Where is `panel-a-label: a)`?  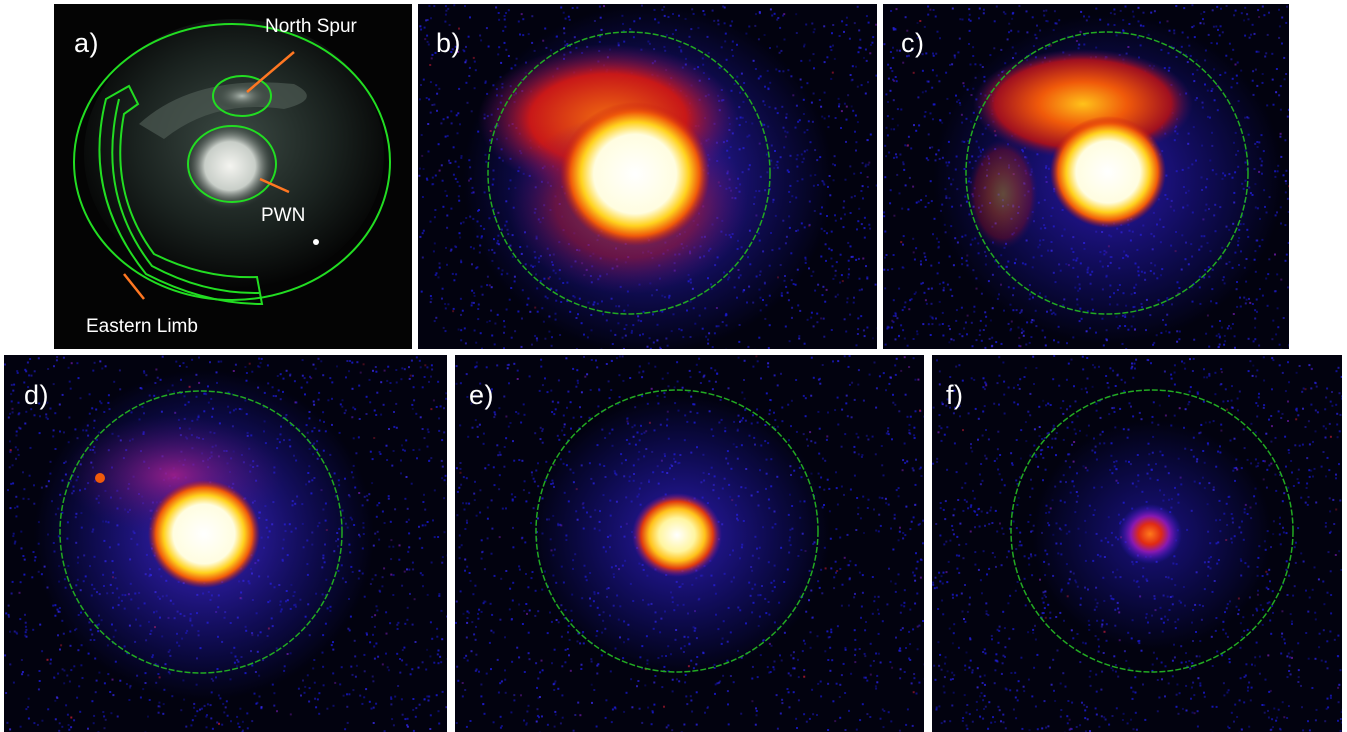 panel-a-label: a) is located at coordinates (87, 43).